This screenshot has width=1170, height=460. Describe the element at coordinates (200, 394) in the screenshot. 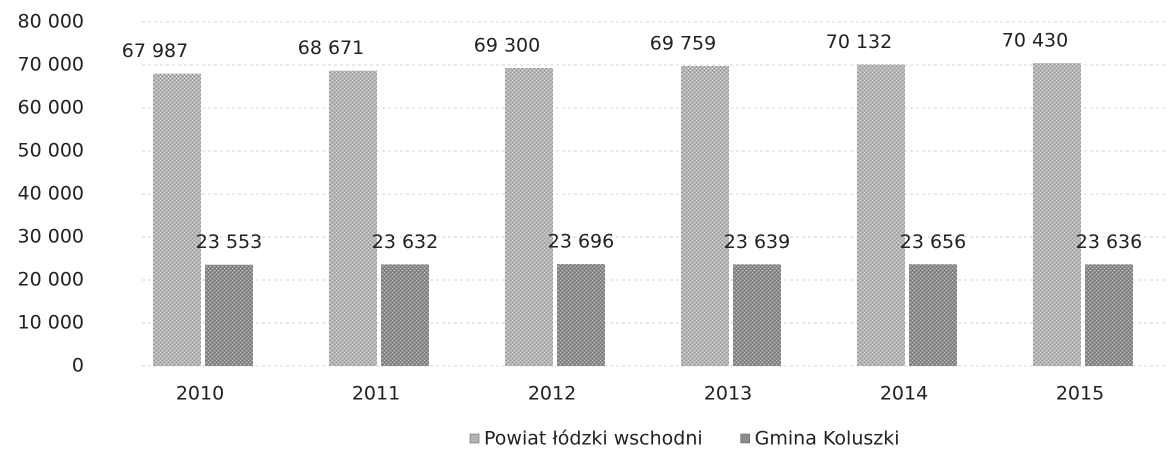

I see `x-tick-label: 2010` at that location.